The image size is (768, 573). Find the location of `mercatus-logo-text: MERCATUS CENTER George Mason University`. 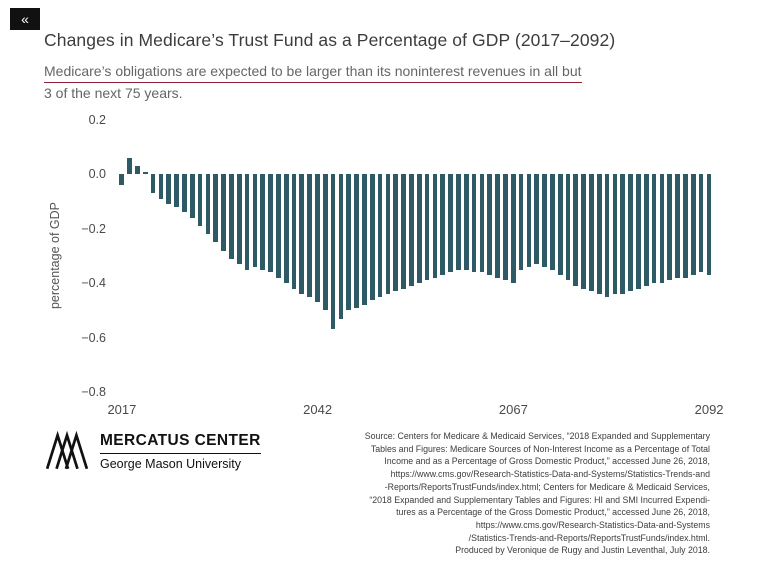

mercatus-logo-text: MERCATUS CENTER George Mason University is located at coordinates (180, 451).